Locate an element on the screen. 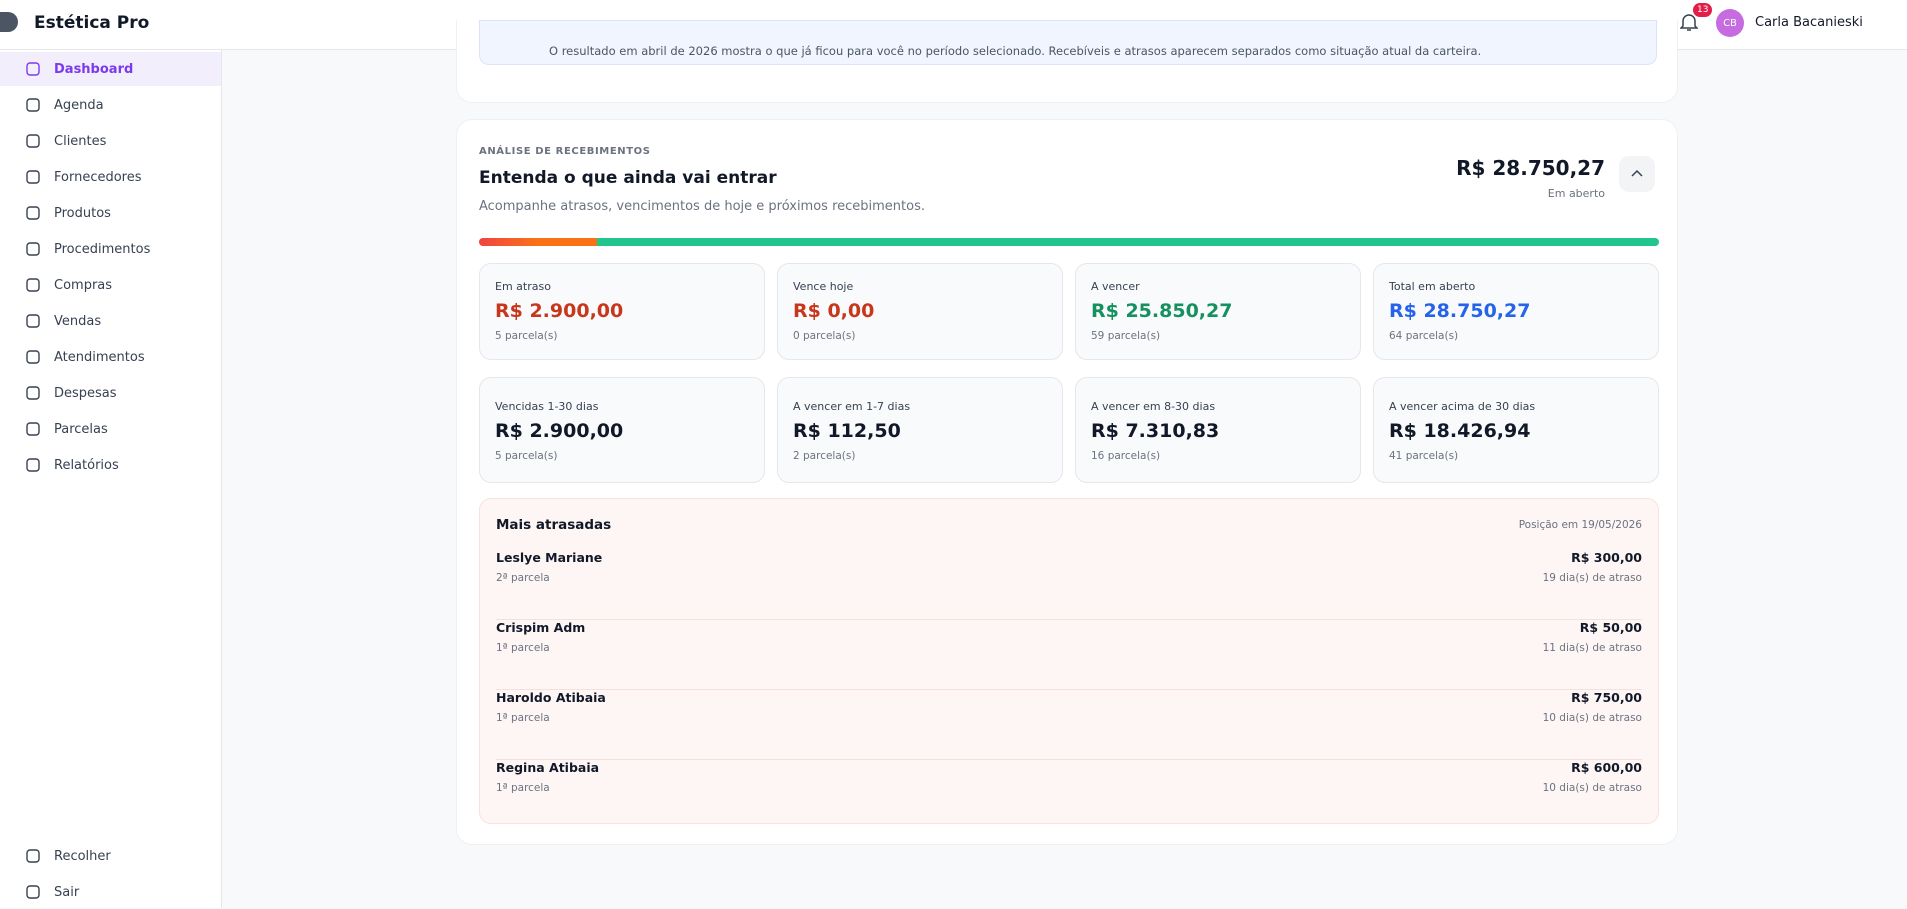 This screenshot has height=909, width=1907. kpi-sub: 16 parcela(s) is located at coordinates (1126, 456).